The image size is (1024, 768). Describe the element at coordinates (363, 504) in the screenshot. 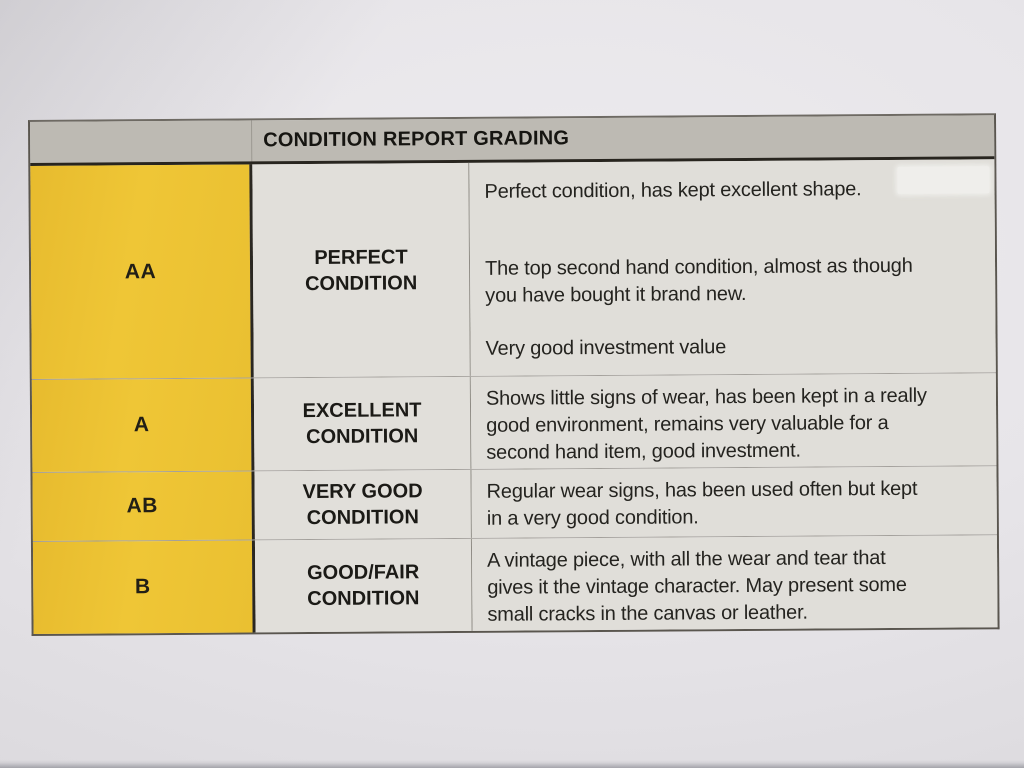

I see `condition-label-cell: VERY GOOD CONDITION` at that location.